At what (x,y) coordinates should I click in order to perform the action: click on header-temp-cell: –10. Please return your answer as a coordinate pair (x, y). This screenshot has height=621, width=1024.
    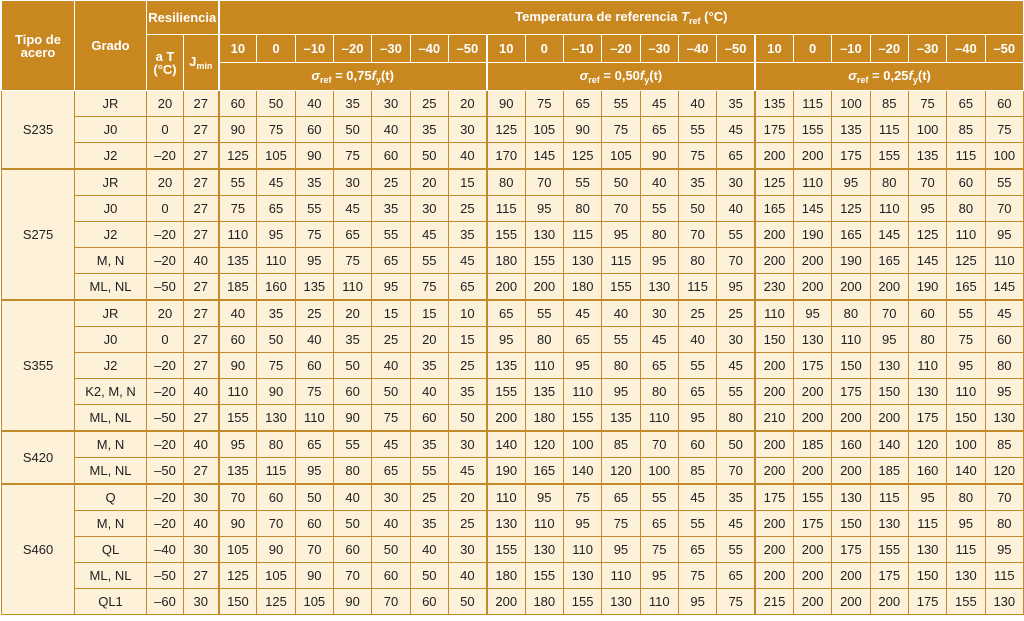
    Looking at the image, I should click on (314, 48).